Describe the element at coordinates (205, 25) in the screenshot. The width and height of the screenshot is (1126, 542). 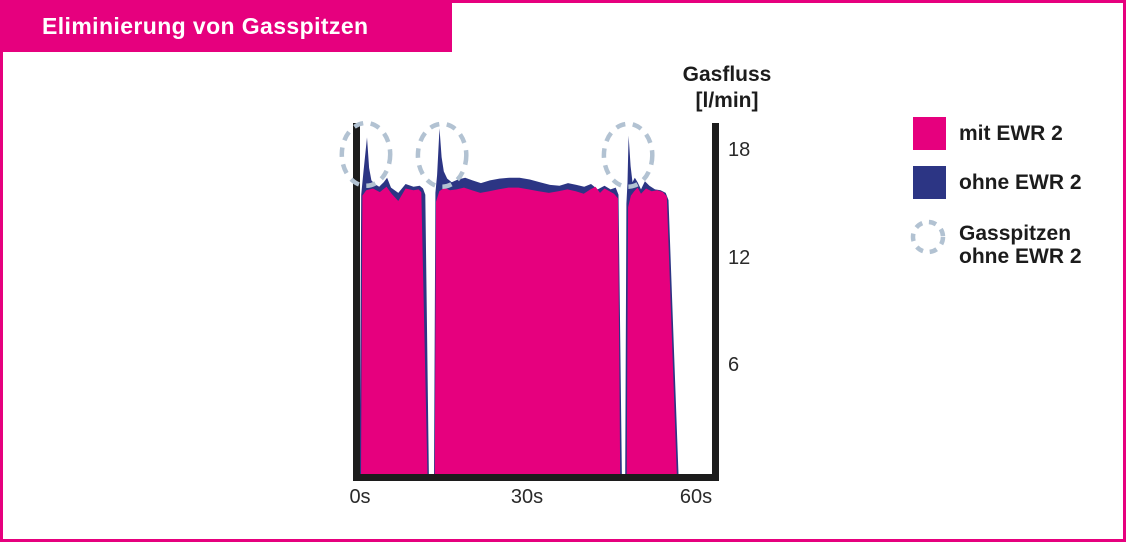
I see `page-title: Eliminierung von Gasspitzen` at that location.